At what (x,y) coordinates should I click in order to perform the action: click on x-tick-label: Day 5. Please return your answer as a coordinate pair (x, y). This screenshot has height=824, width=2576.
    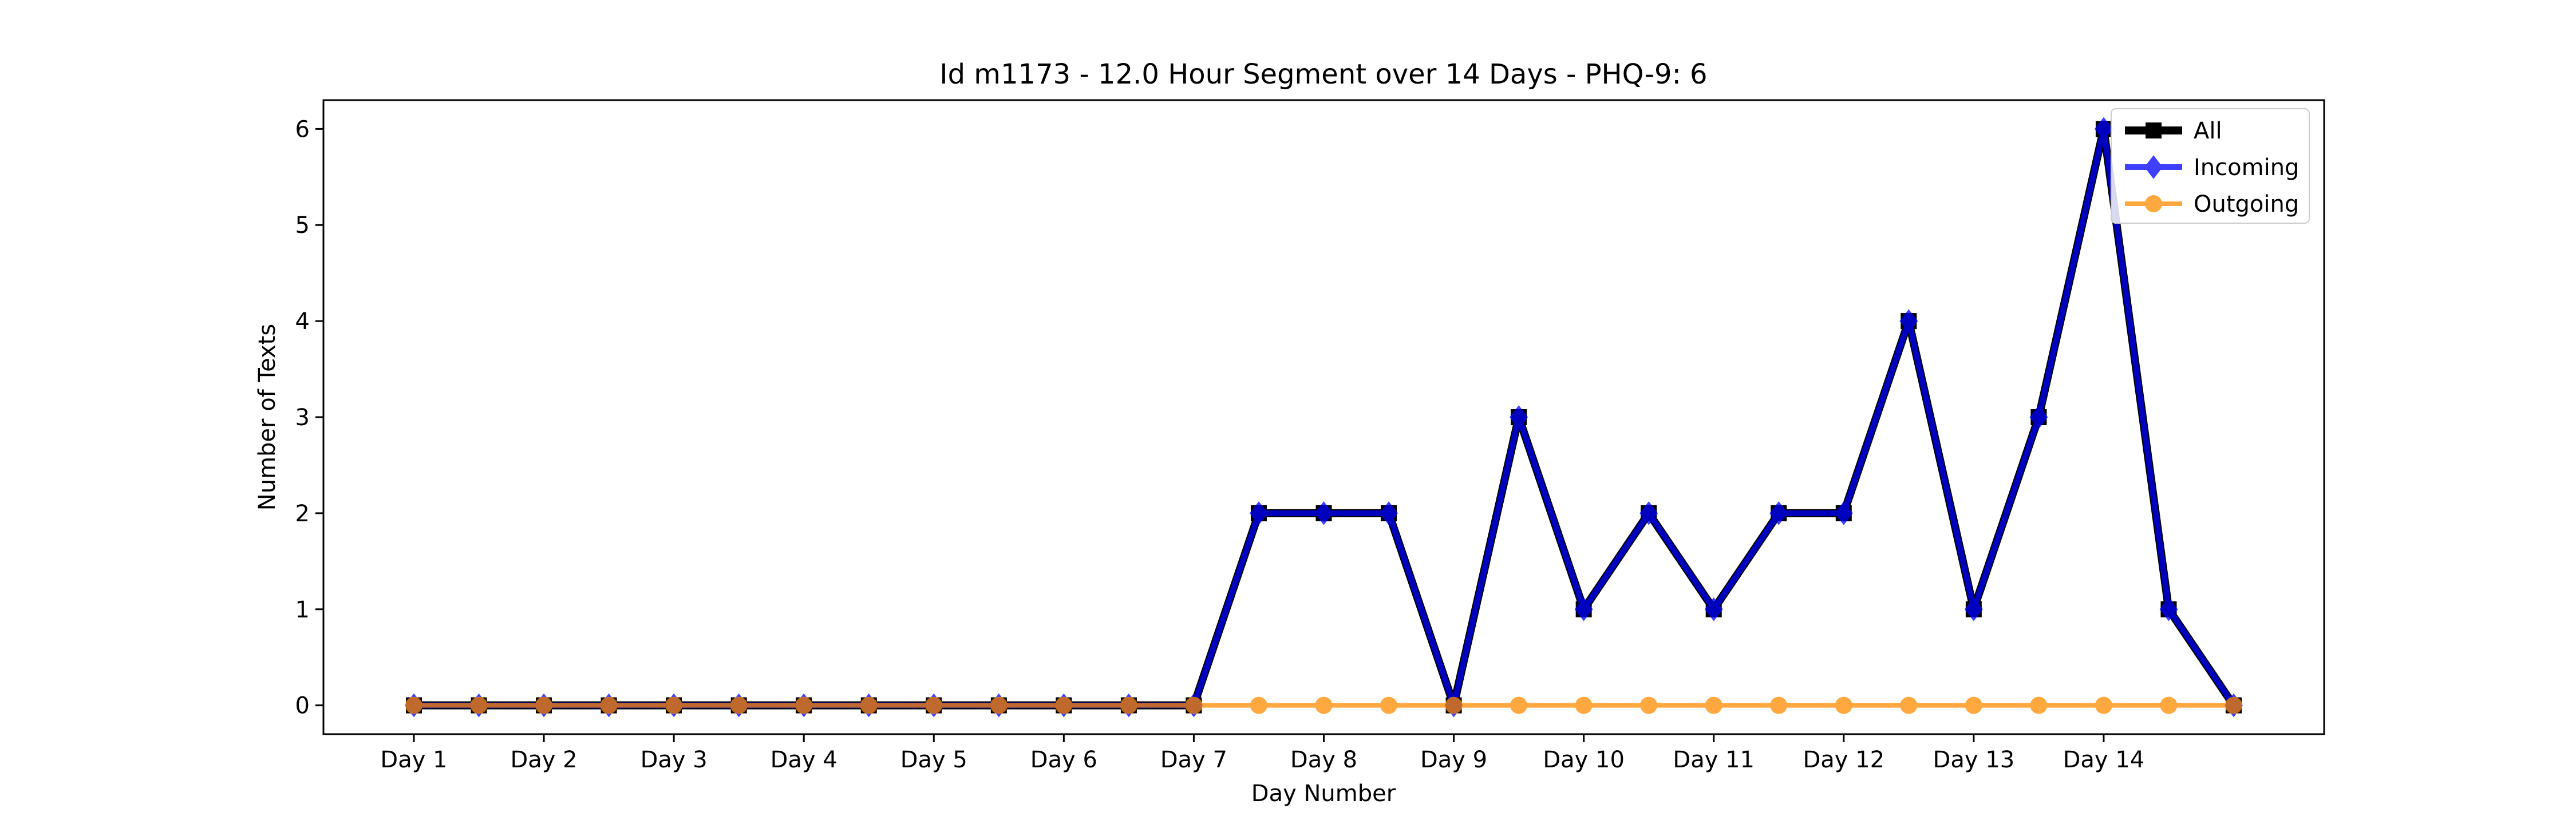
    Looking at the image, I should click on (933, 760).